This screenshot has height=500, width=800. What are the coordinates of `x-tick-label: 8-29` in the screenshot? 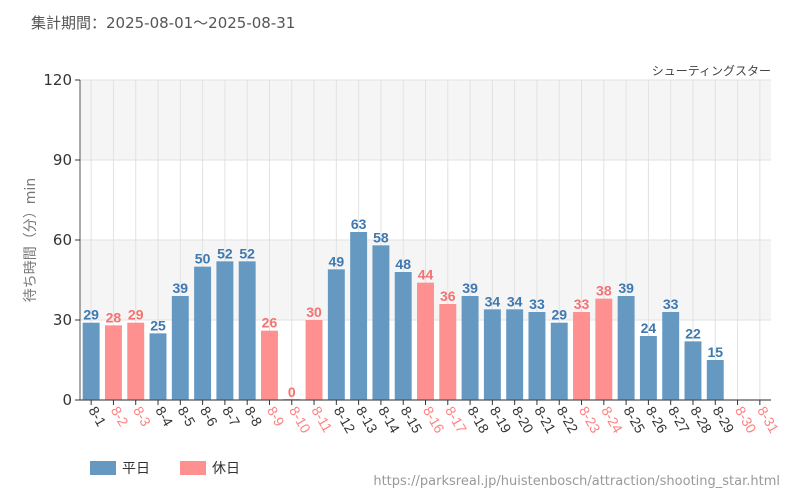 It's located at (724, 420).